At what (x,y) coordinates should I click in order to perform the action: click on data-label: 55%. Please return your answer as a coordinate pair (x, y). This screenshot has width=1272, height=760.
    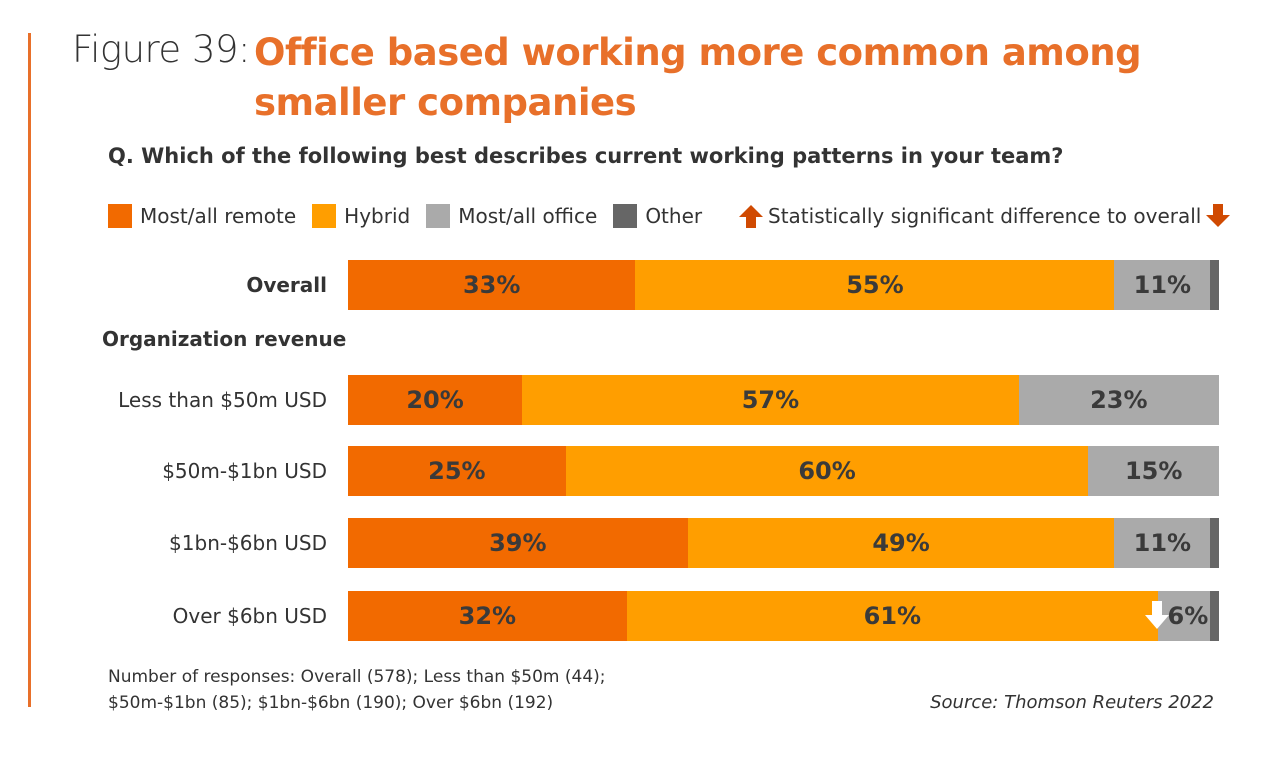
    Looking at the image, I should click on (875, 285).